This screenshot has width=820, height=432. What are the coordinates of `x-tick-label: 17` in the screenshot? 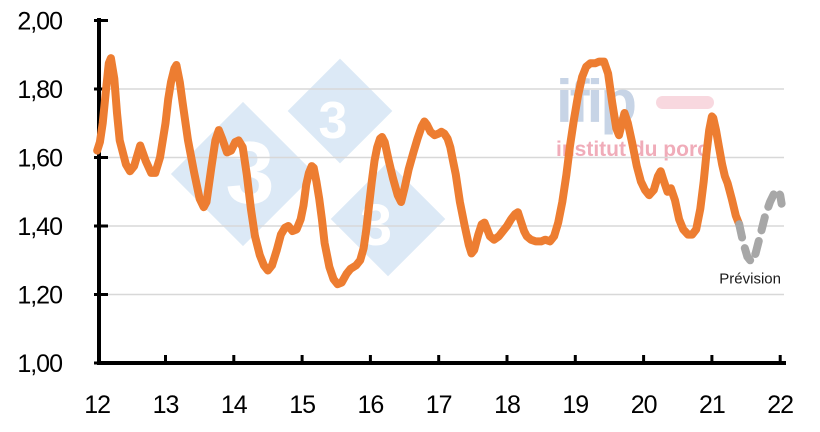 It's located at (439, 405).